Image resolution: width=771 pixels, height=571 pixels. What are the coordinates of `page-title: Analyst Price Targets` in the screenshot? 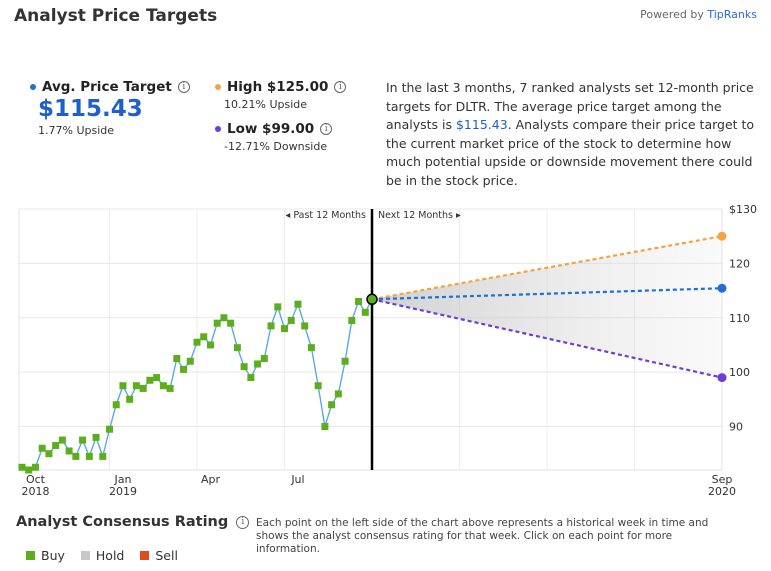 It's located at (116, 16).